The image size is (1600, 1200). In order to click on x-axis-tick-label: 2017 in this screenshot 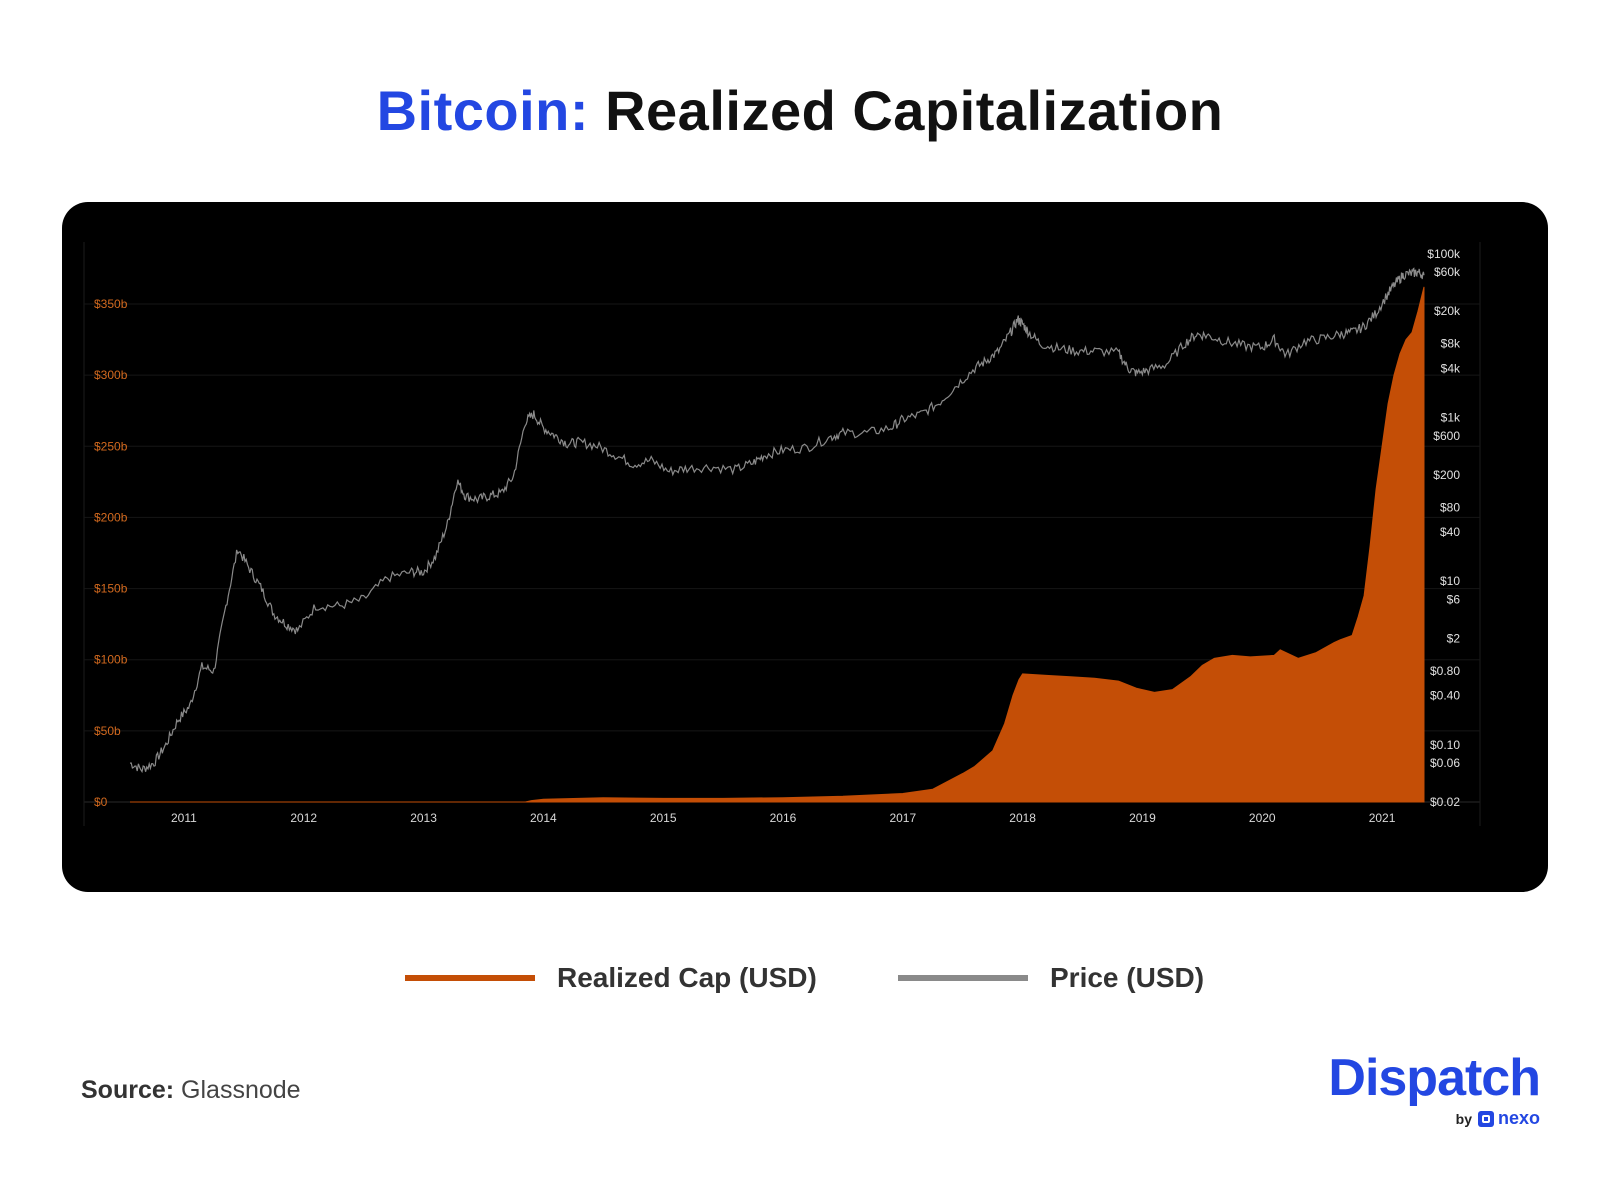, I will do `click(902, 818)`.